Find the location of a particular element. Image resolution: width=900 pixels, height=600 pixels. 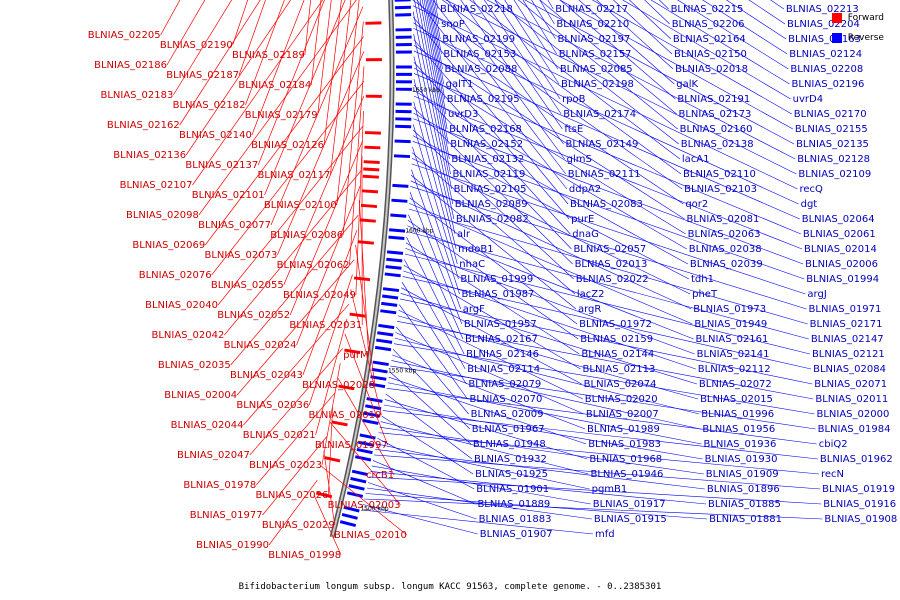

forward-gene-label: BLNIAS_02043 is located at coordinates (266, 375).